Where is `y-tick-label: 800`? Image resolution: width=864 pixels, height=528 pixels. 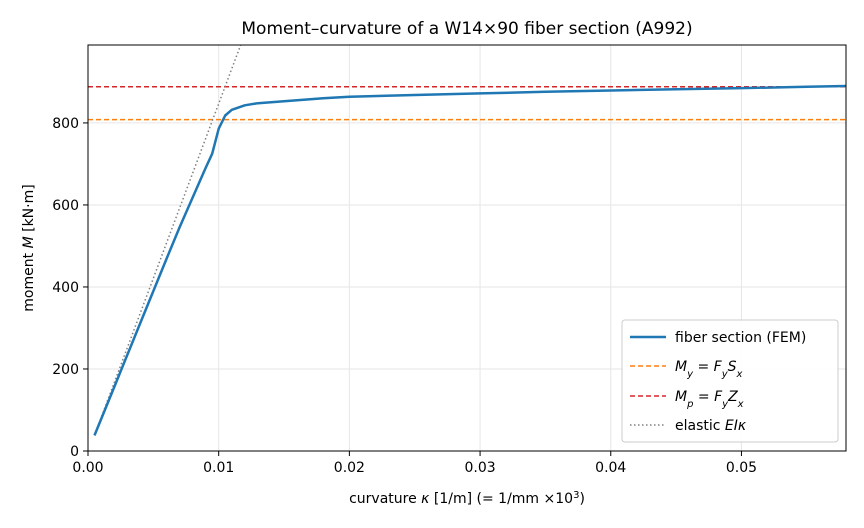 y-tick-label: 800 is located at coordinates (65, 124).